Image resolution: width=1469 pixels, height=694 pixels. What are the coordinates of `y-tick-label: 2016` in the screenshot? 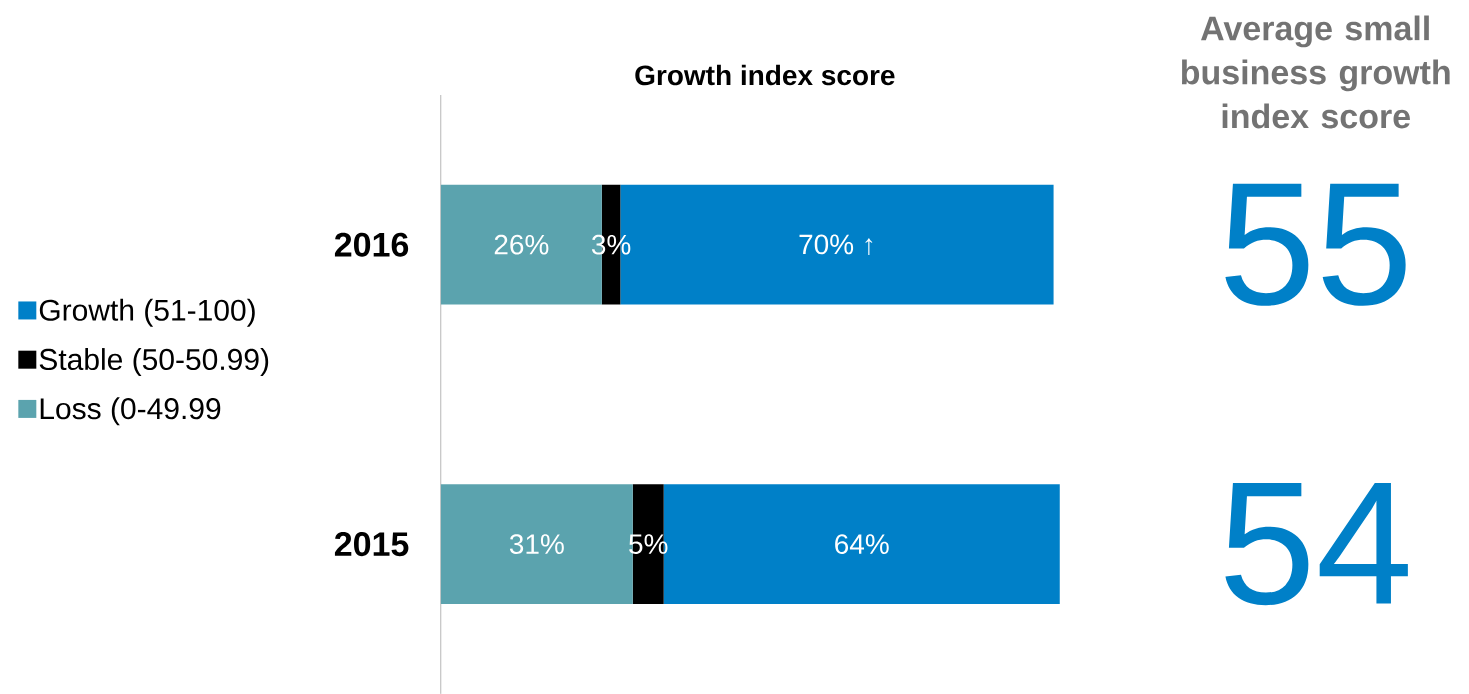 It's located at (371, 244).